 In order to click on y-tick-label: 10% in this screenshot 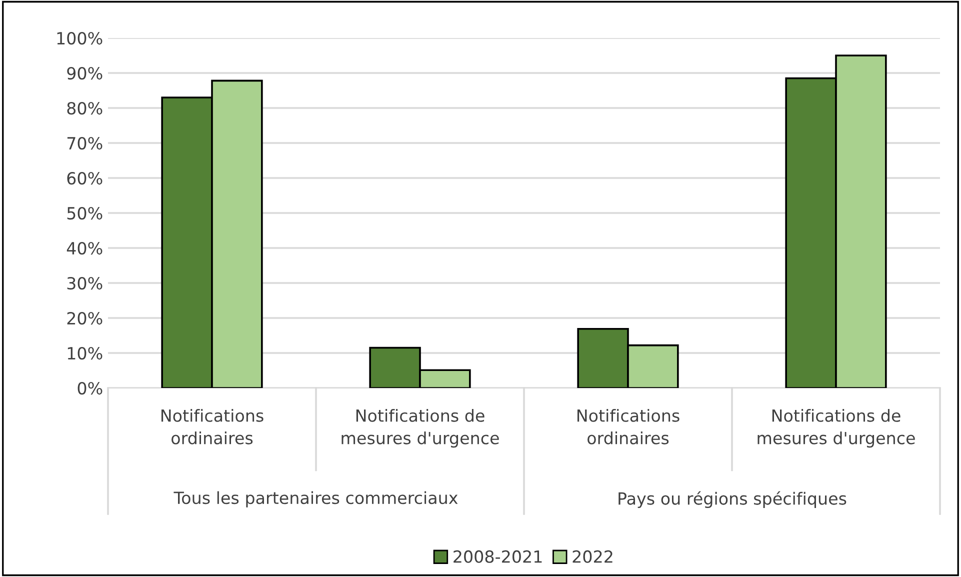, I will do `click(85, 353)`.